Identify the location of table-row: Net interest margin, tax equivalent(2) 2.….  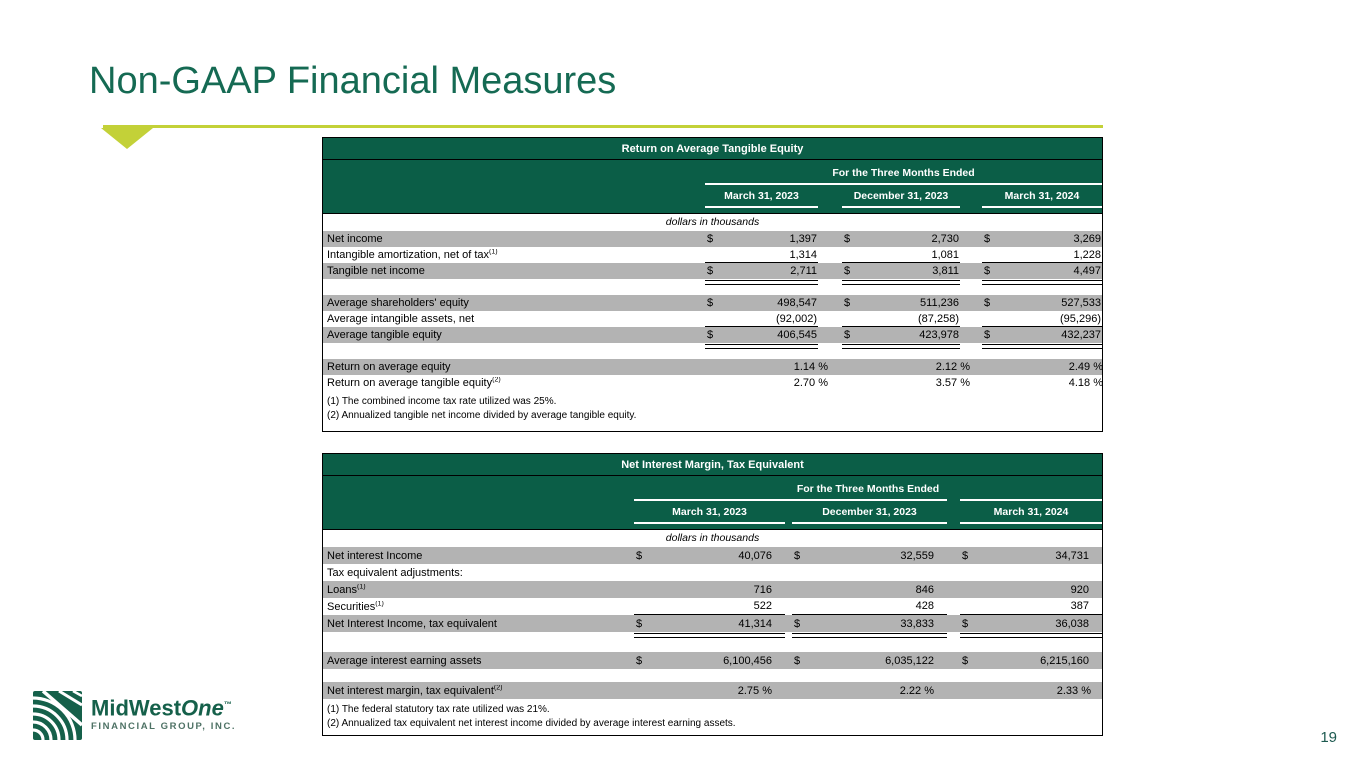
(712, 690).